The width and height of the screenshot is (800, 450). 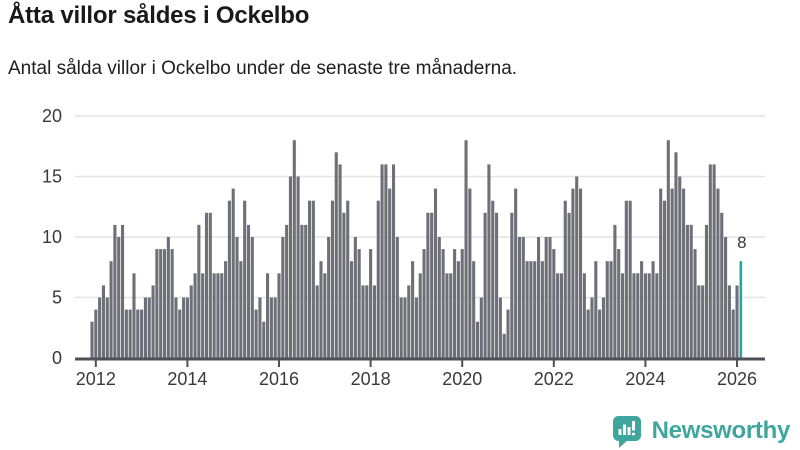 What do you see at coordinates (187, 379) in the screenshot?
I see `x-axis-label: 2014` at bounding box center [187, 379].